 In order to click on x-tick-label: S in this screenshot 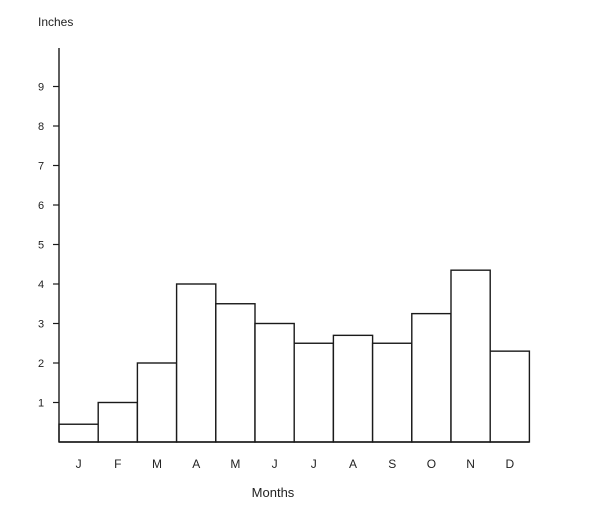, I will do `click(392, 464)`.